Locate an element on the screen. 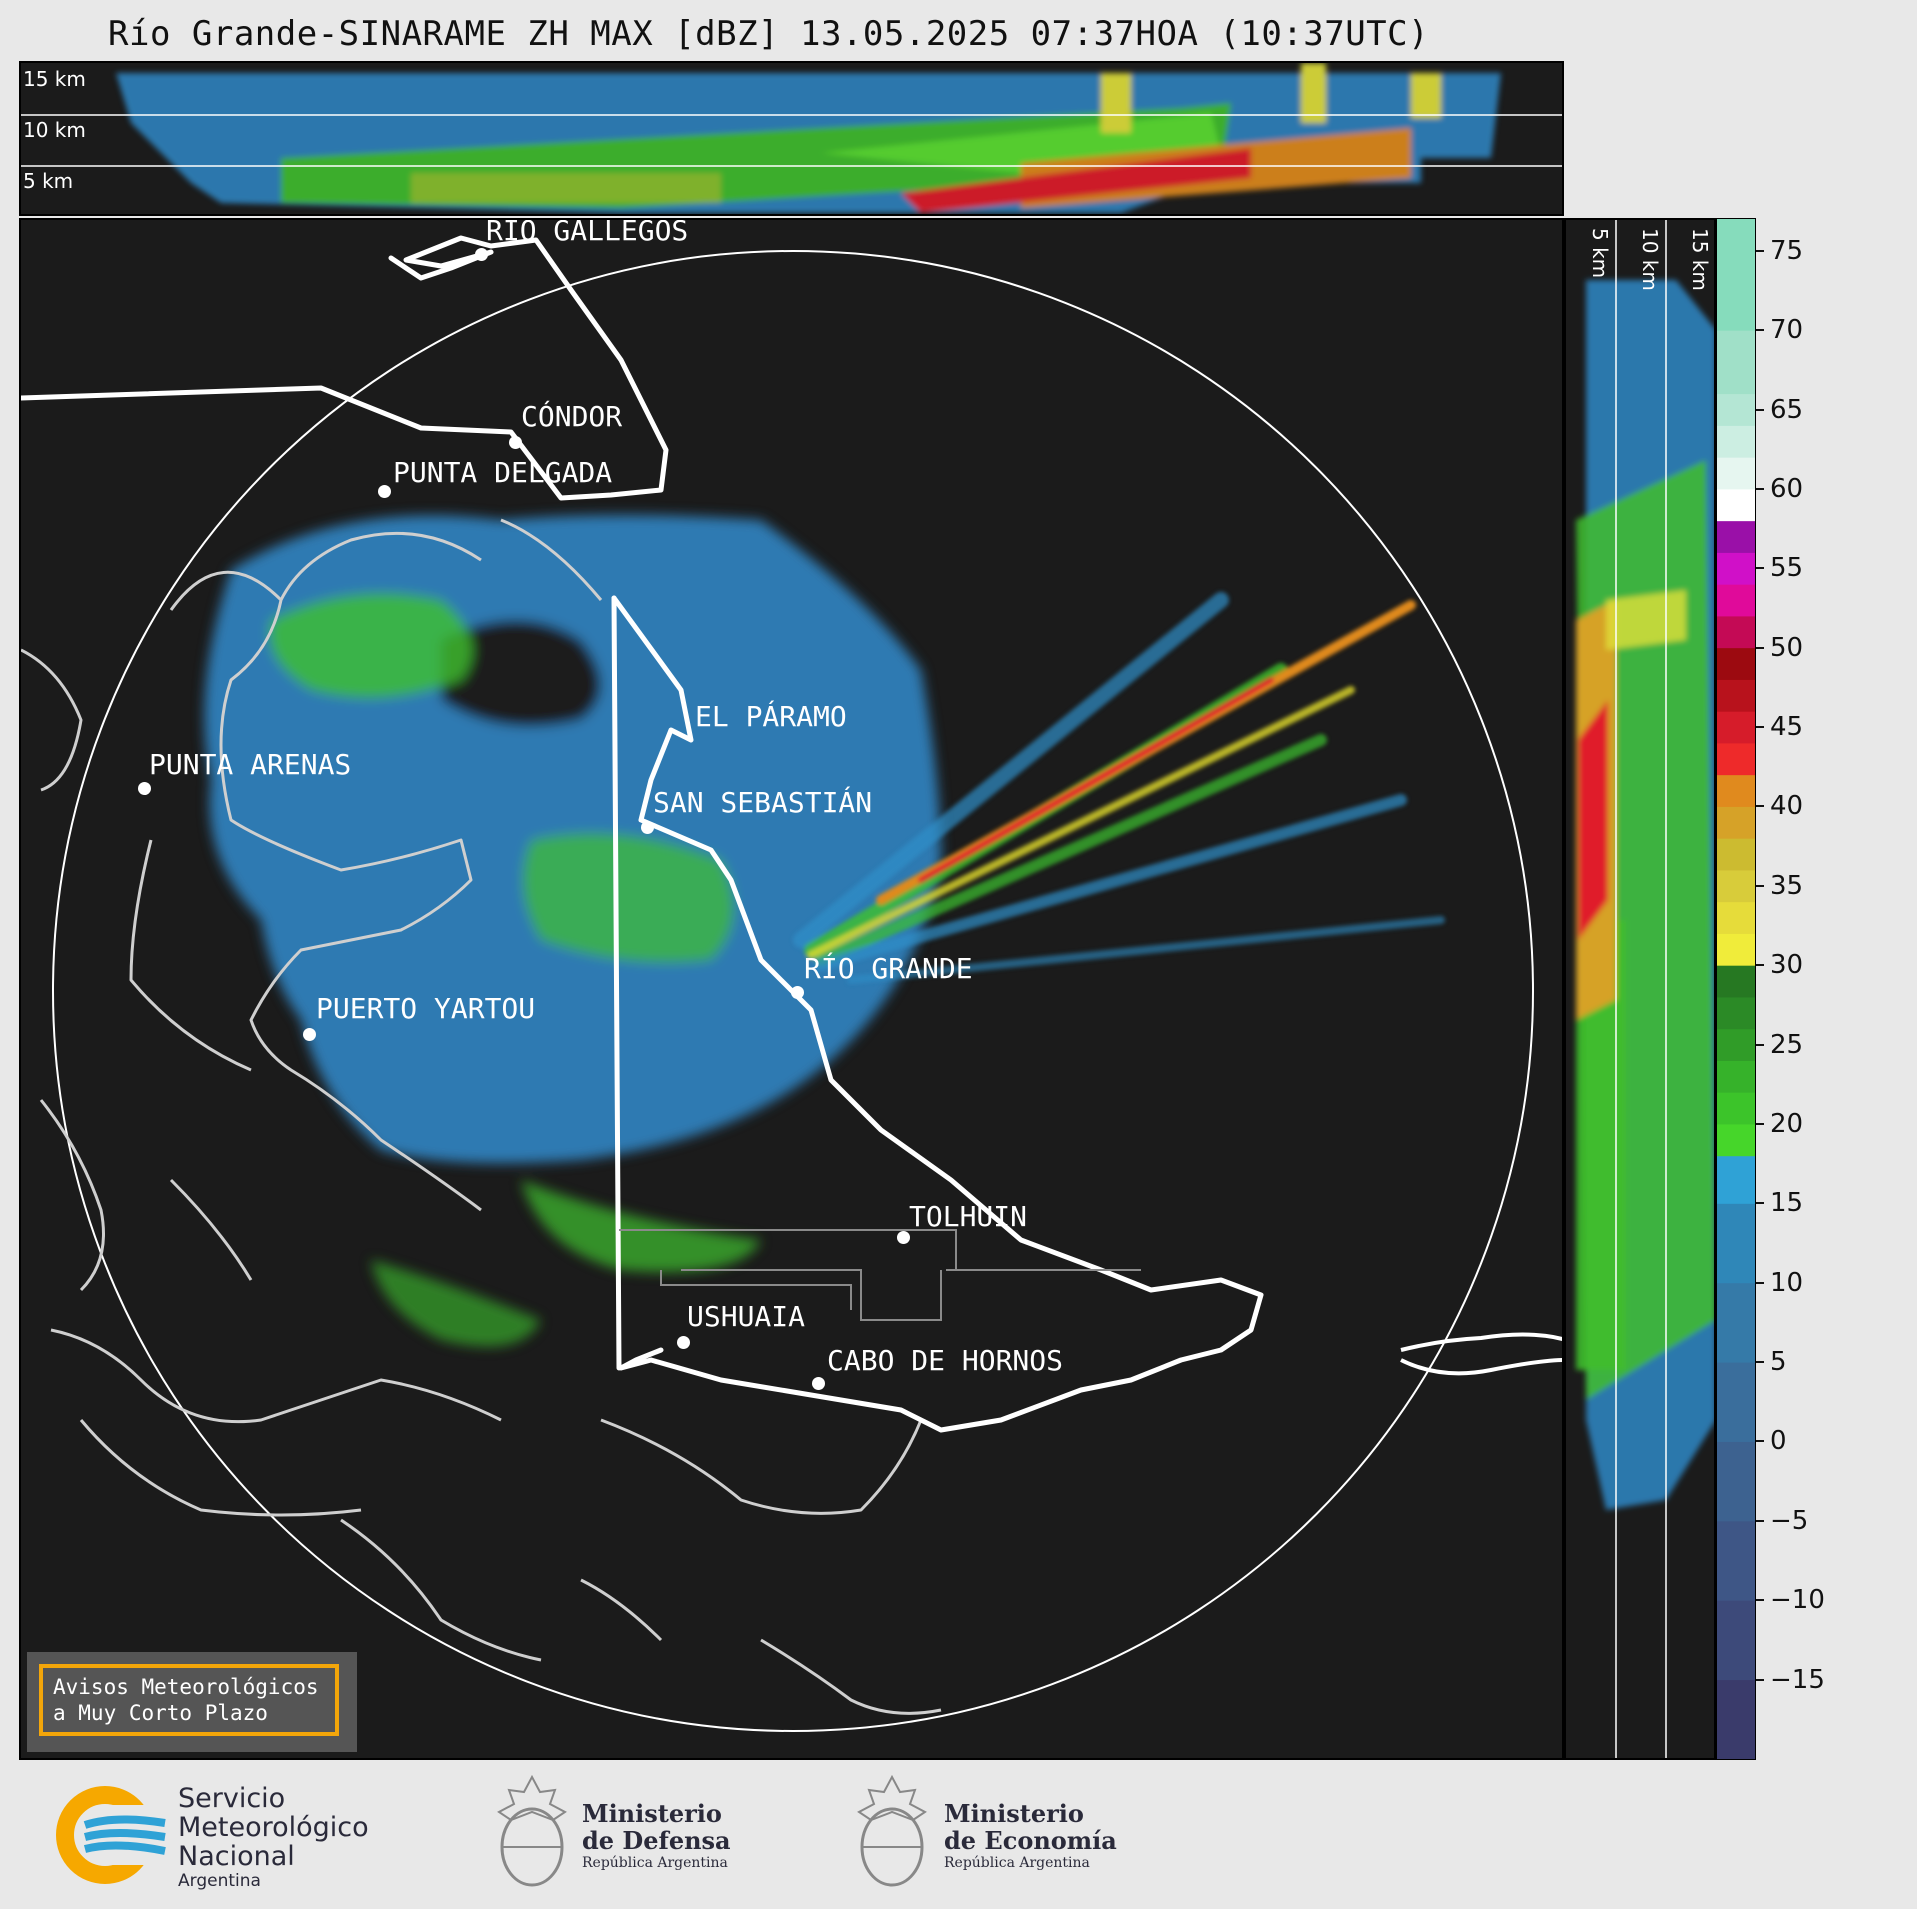 The width and height of the screenshot is (1917, 1909). top-cross-section-image is located at coordinates (791, 138).